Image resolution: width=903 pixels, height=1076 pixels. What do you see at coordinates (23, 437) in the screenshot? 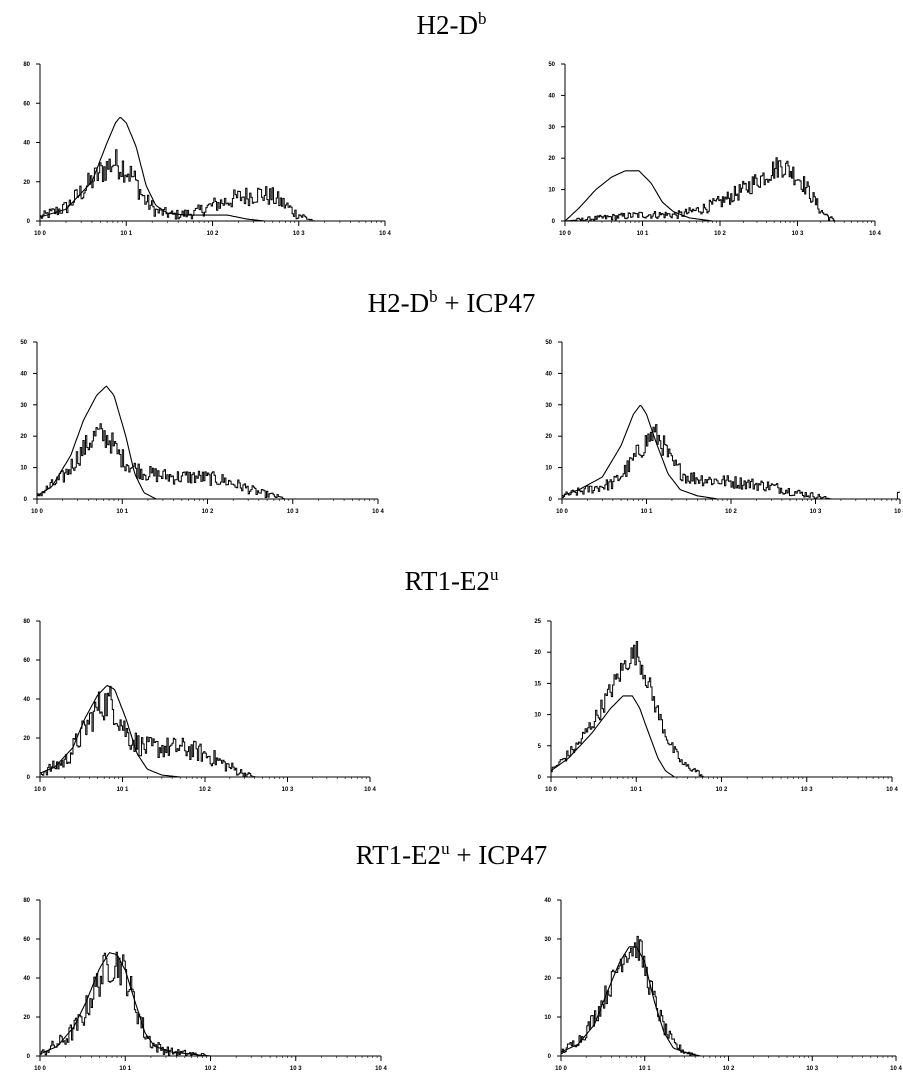
I see `y-tick-label-2-2: 20` at bounding box center [23, 437].